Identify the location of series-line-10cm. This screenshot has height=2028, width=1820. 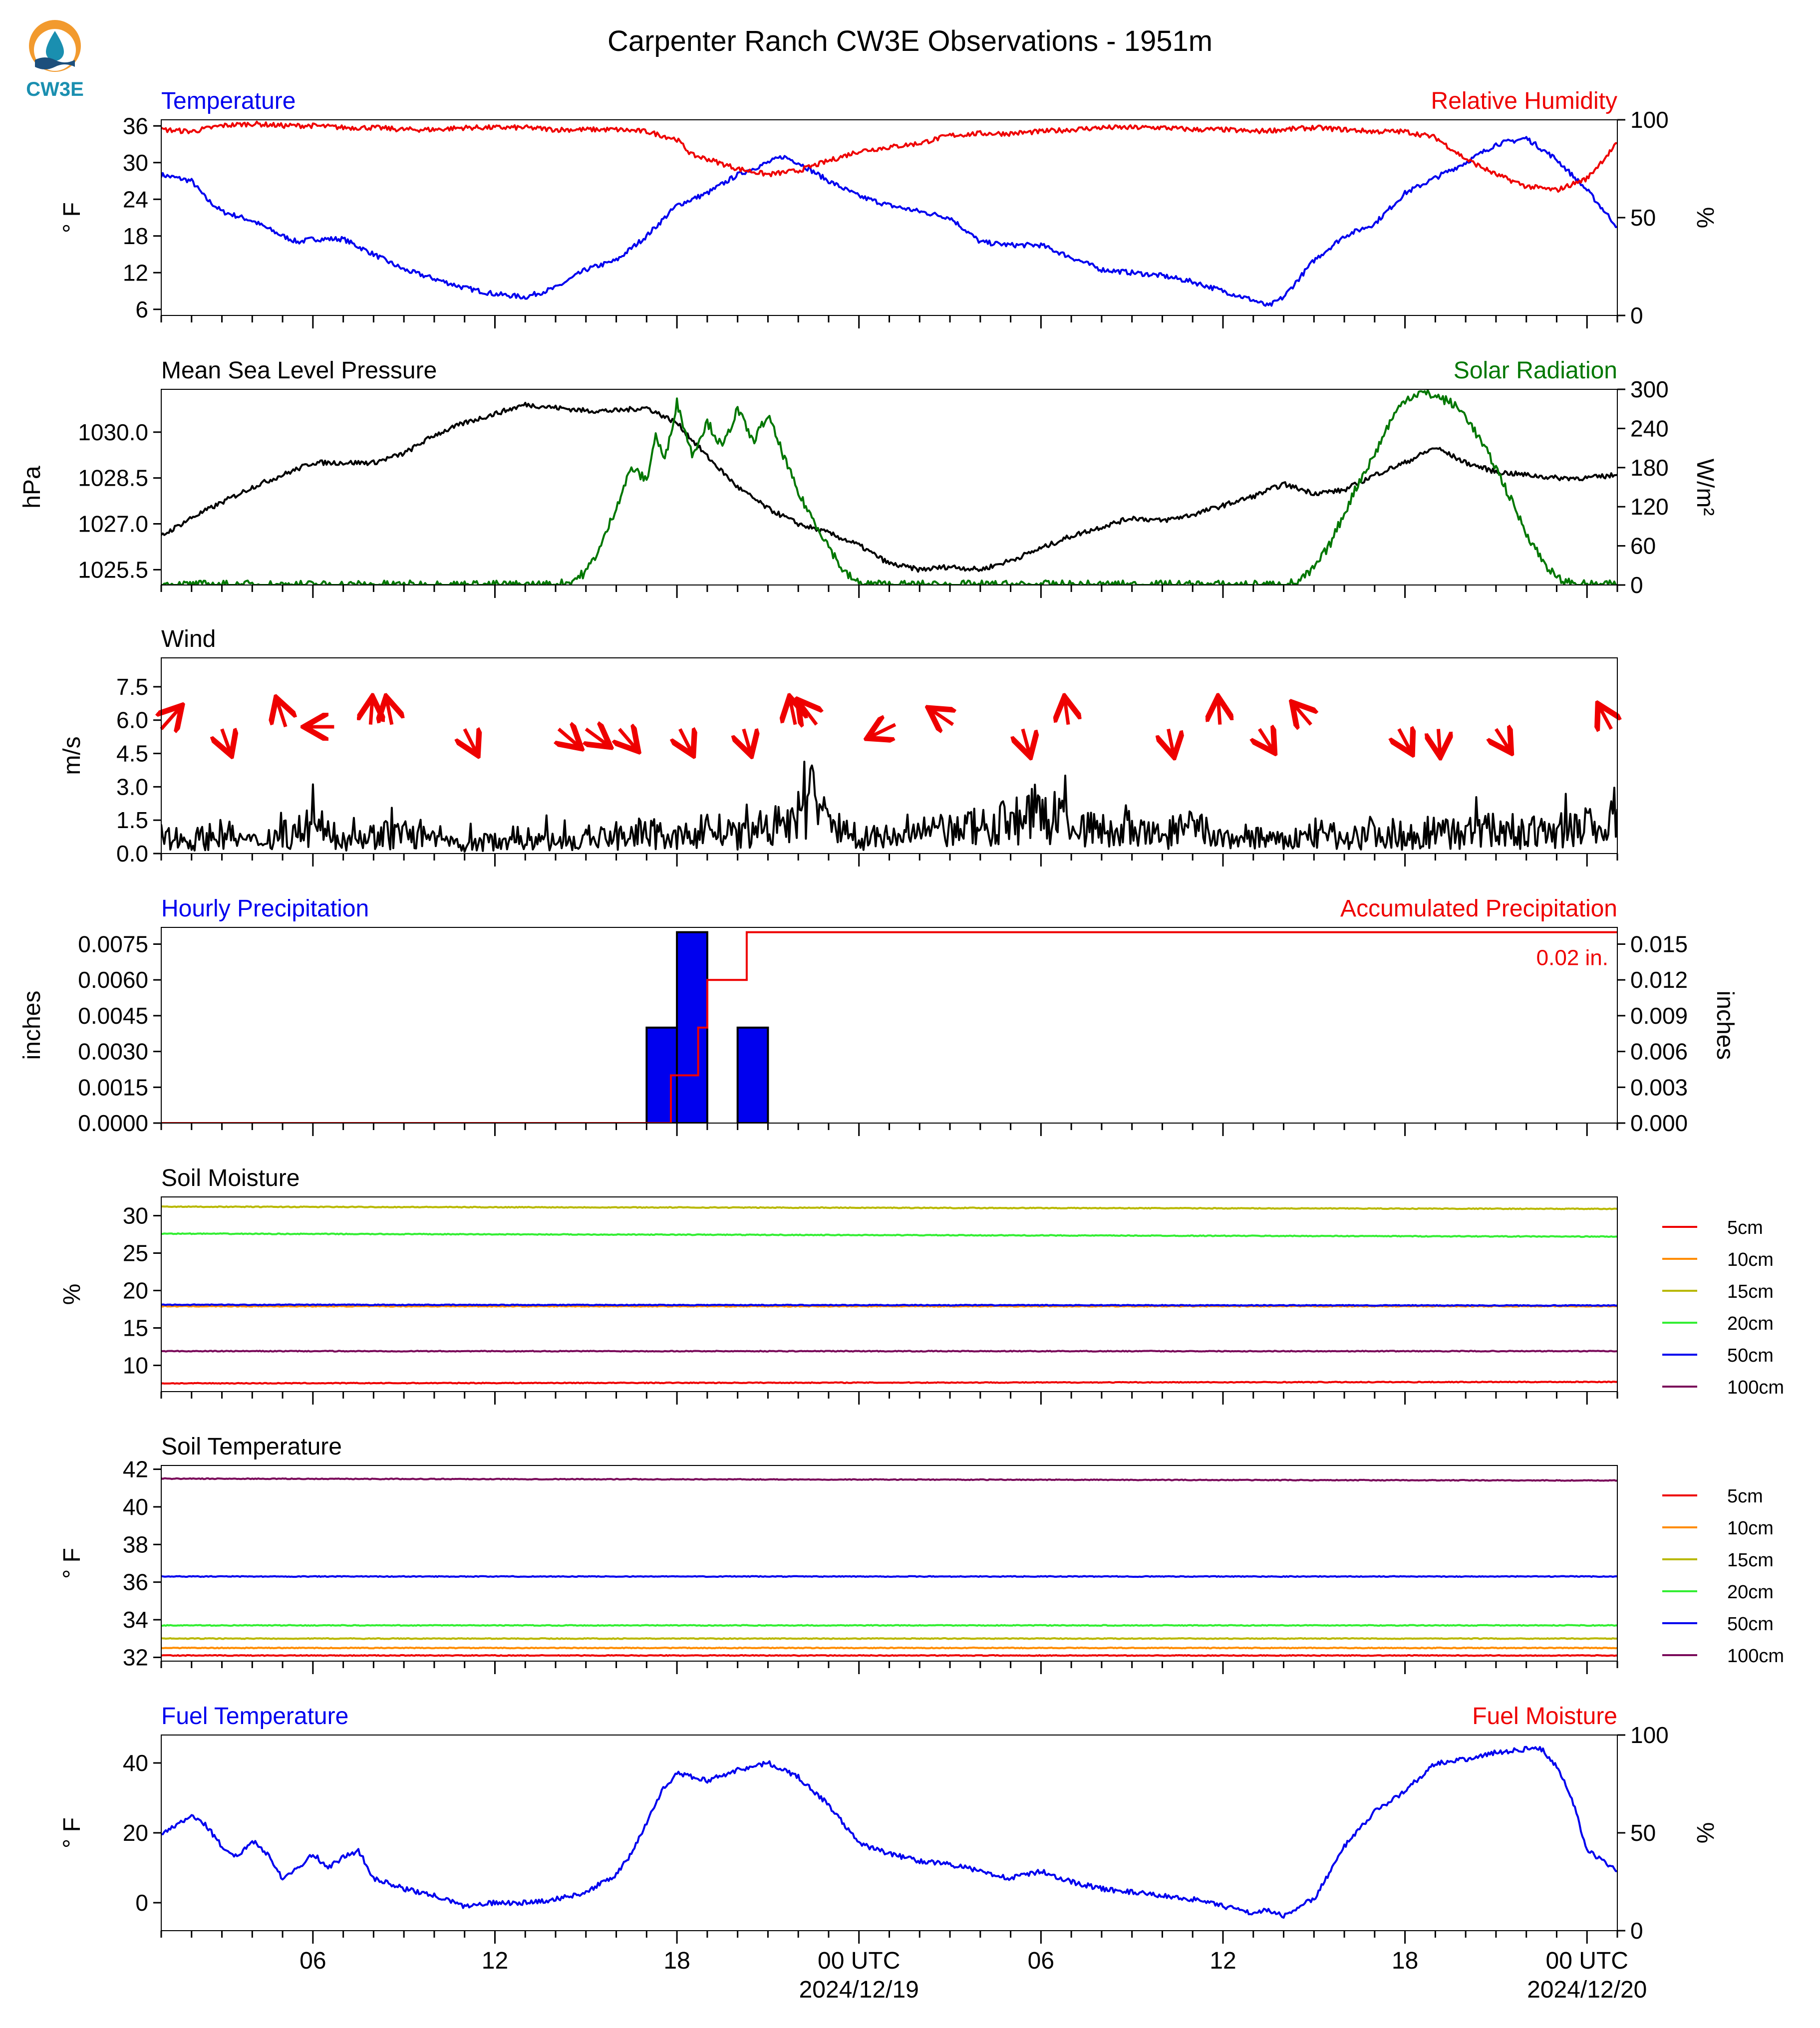
(889, 1648).